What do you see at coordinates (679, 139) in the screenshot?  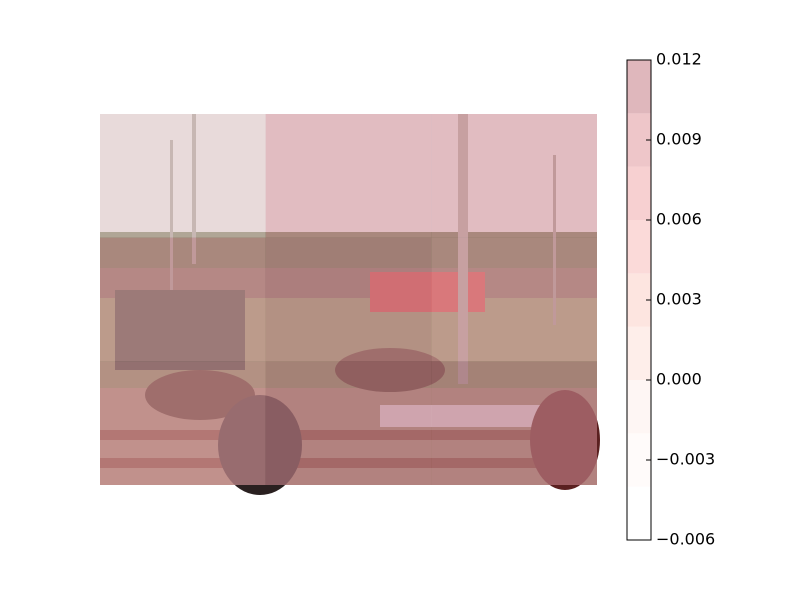 I see `colorbar-tick-label: 0.009` at bounding box center [679, 139].